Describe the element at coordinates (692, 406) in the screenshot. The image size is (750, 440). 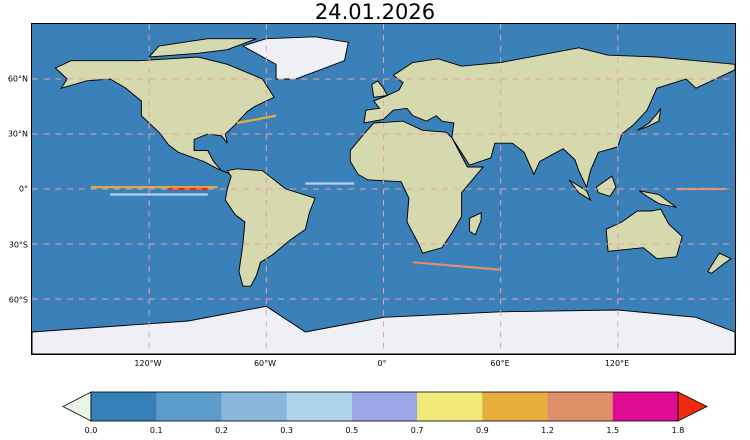
I see `colorbar-over-triangle` at that location.